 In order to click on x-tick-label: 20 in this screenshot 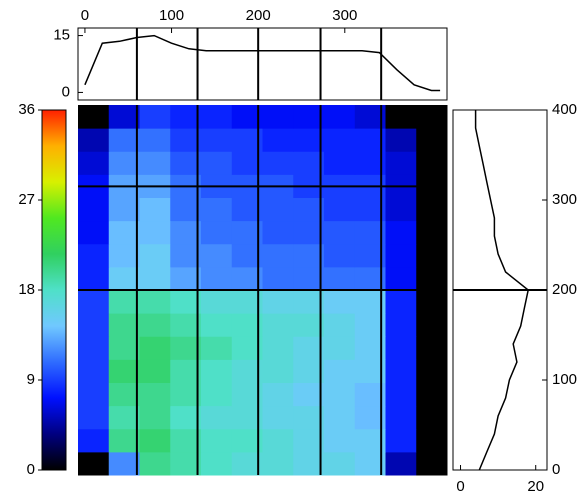, I will do `click(535, 486)`.